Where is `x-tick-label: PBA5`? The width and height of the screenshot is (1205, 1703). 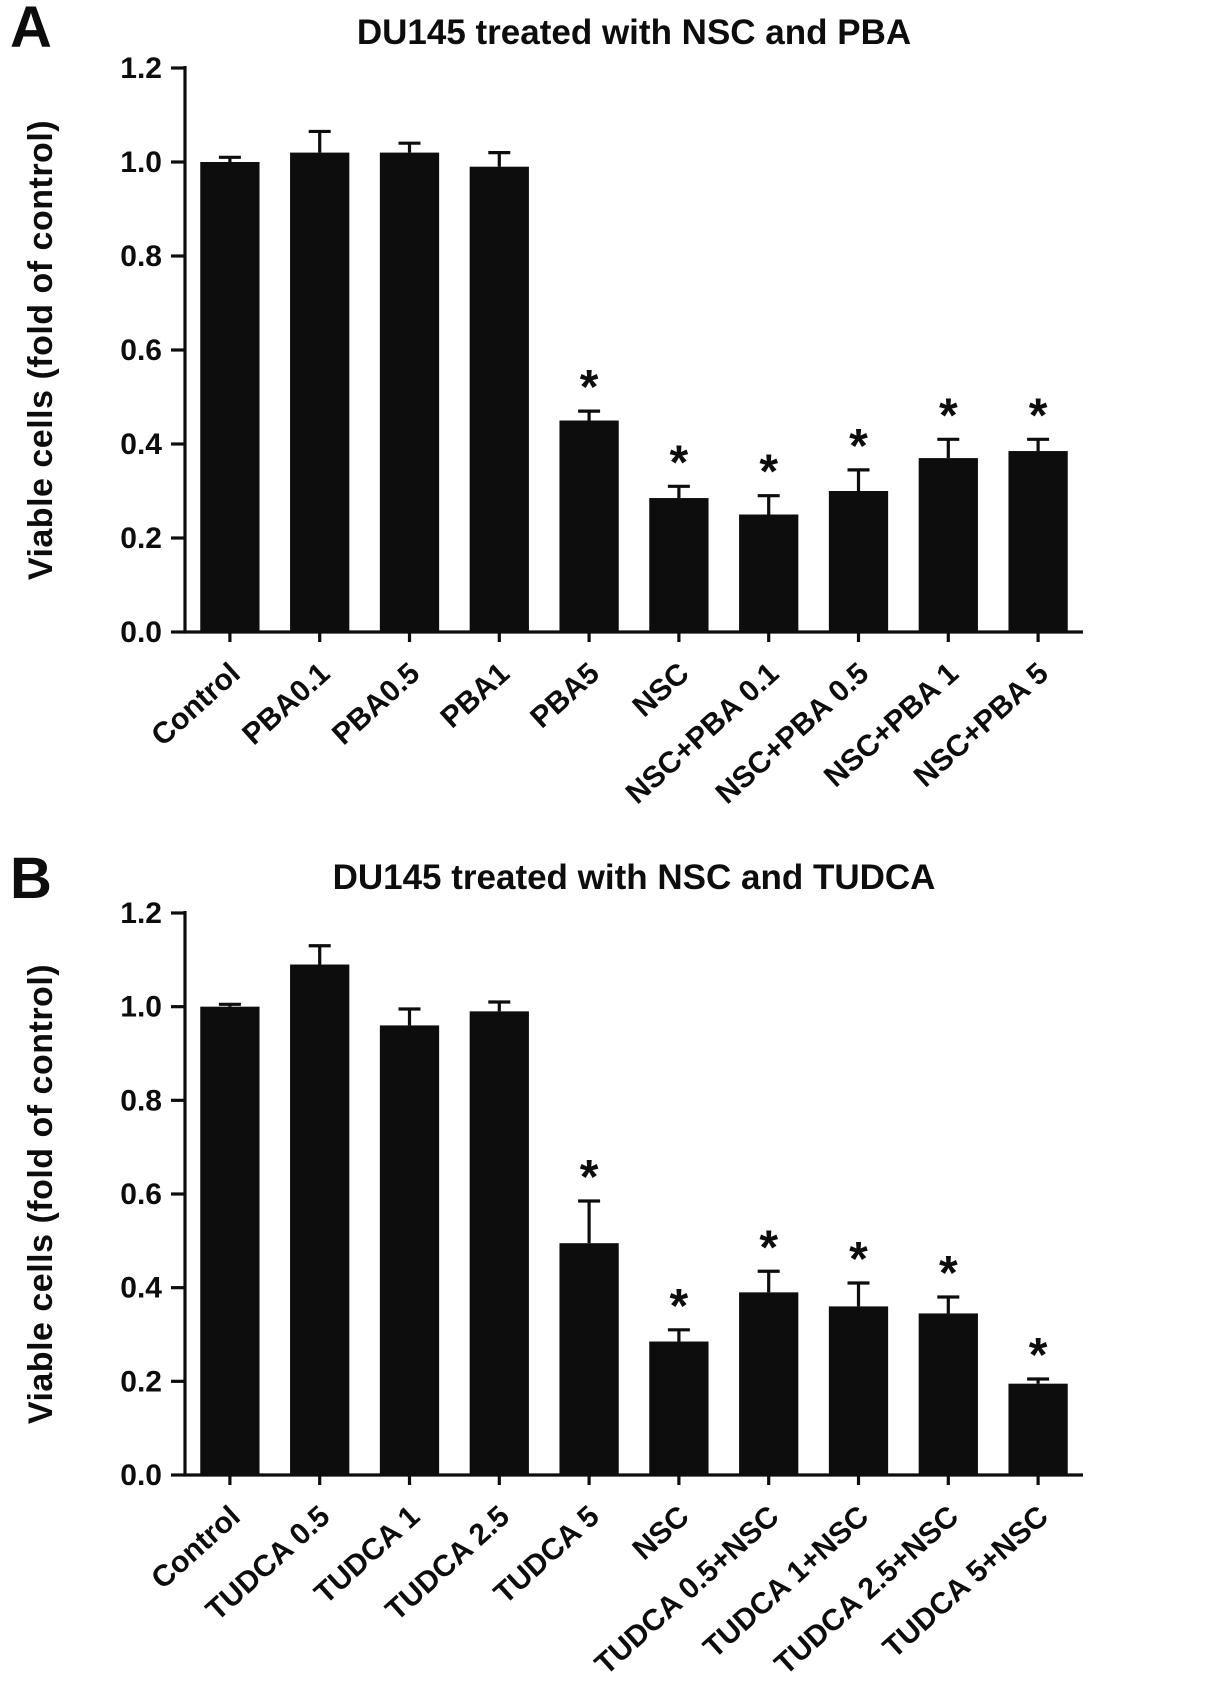
x-tick-label: PBA5 is located at coordinates (565, 696).